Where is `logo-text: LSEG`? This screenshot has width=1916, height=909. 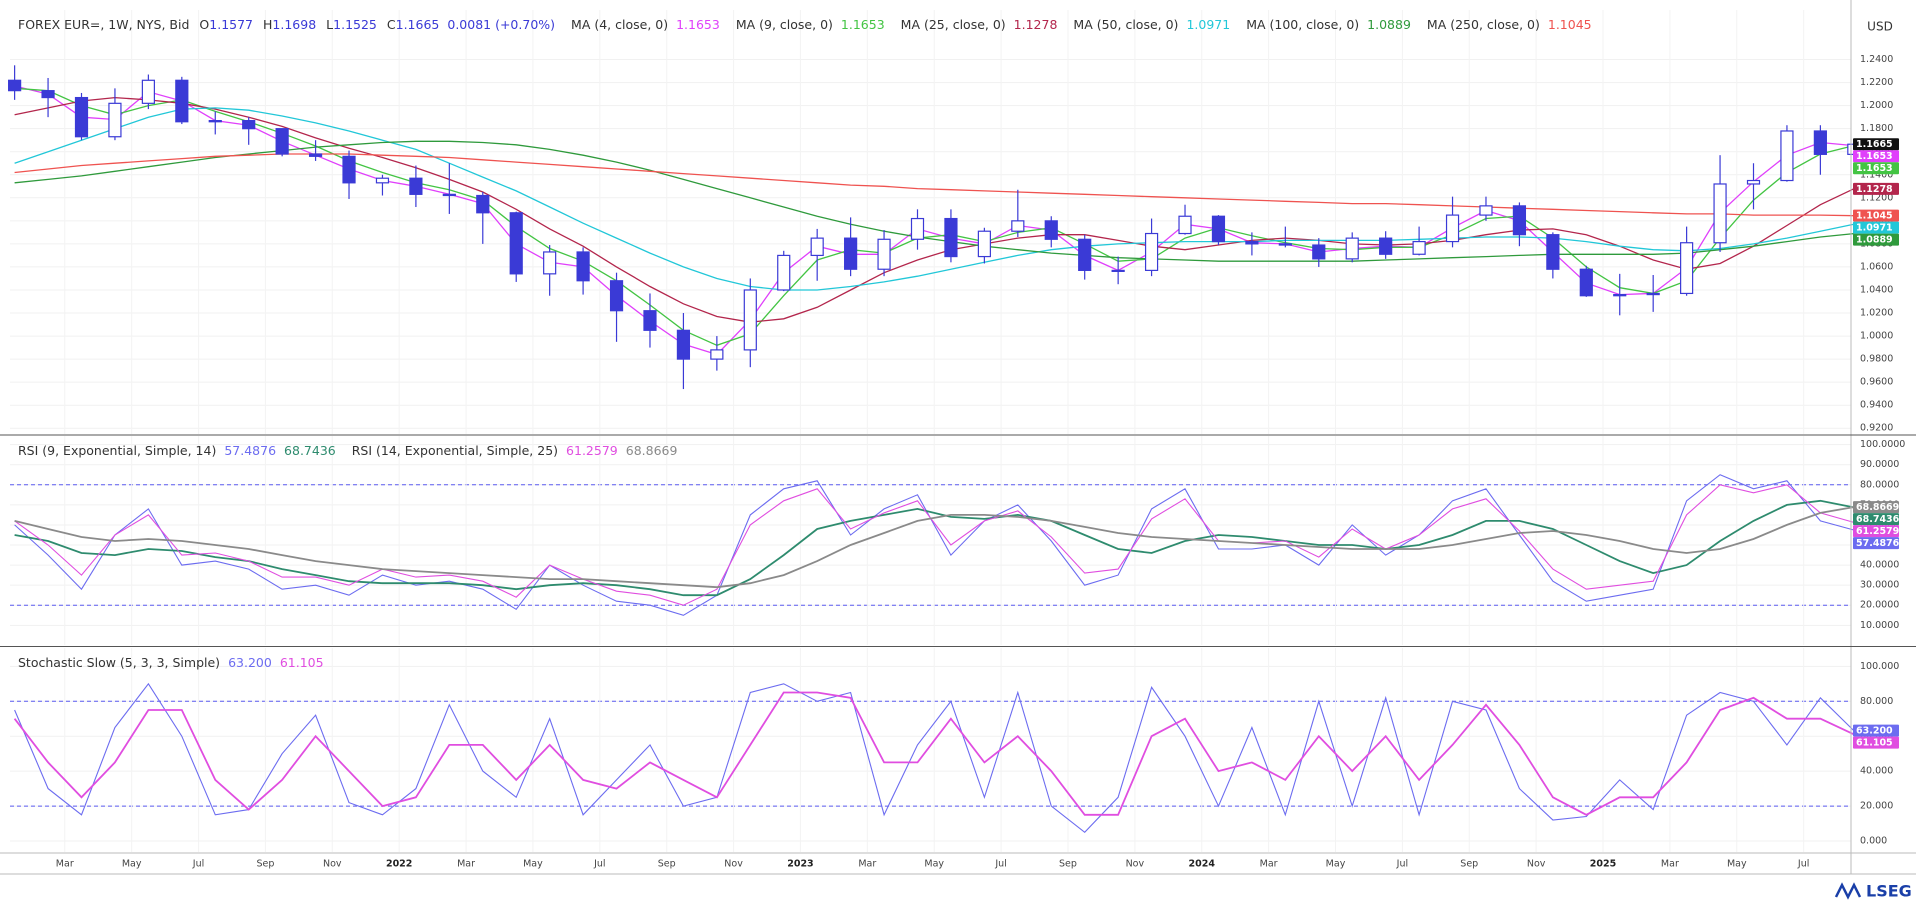 logo-text: LSEG is located at coordinates (1889, 891).